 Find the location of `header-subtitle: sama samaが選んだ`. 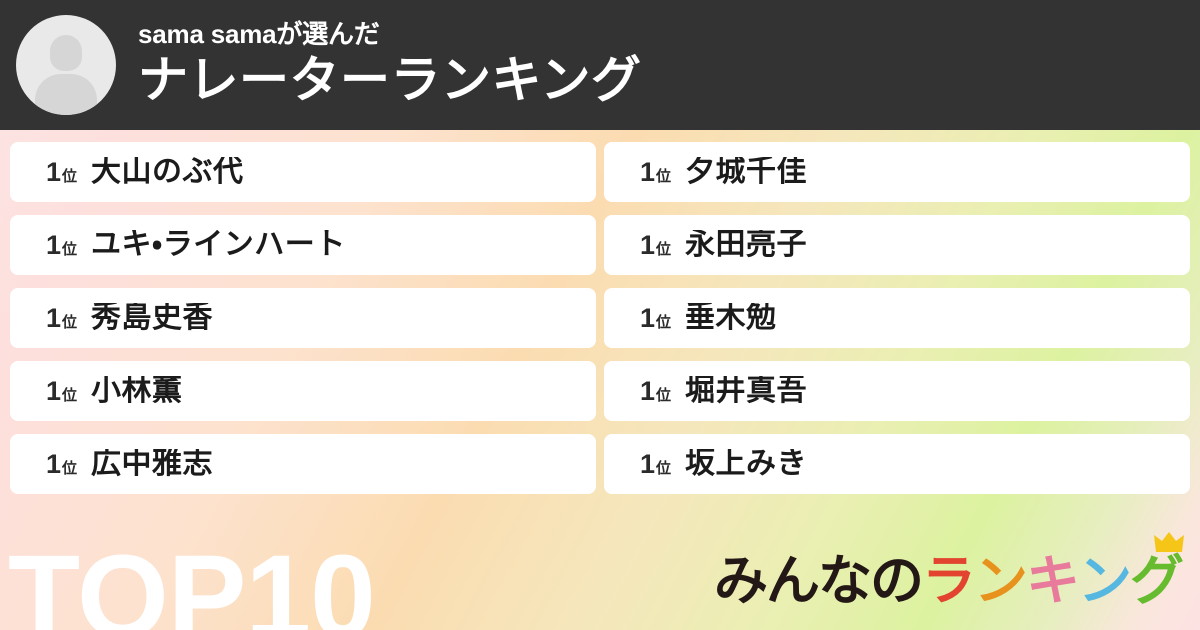

header-subtitle: sama samaが選んだ is located at coordinates (259, 33).